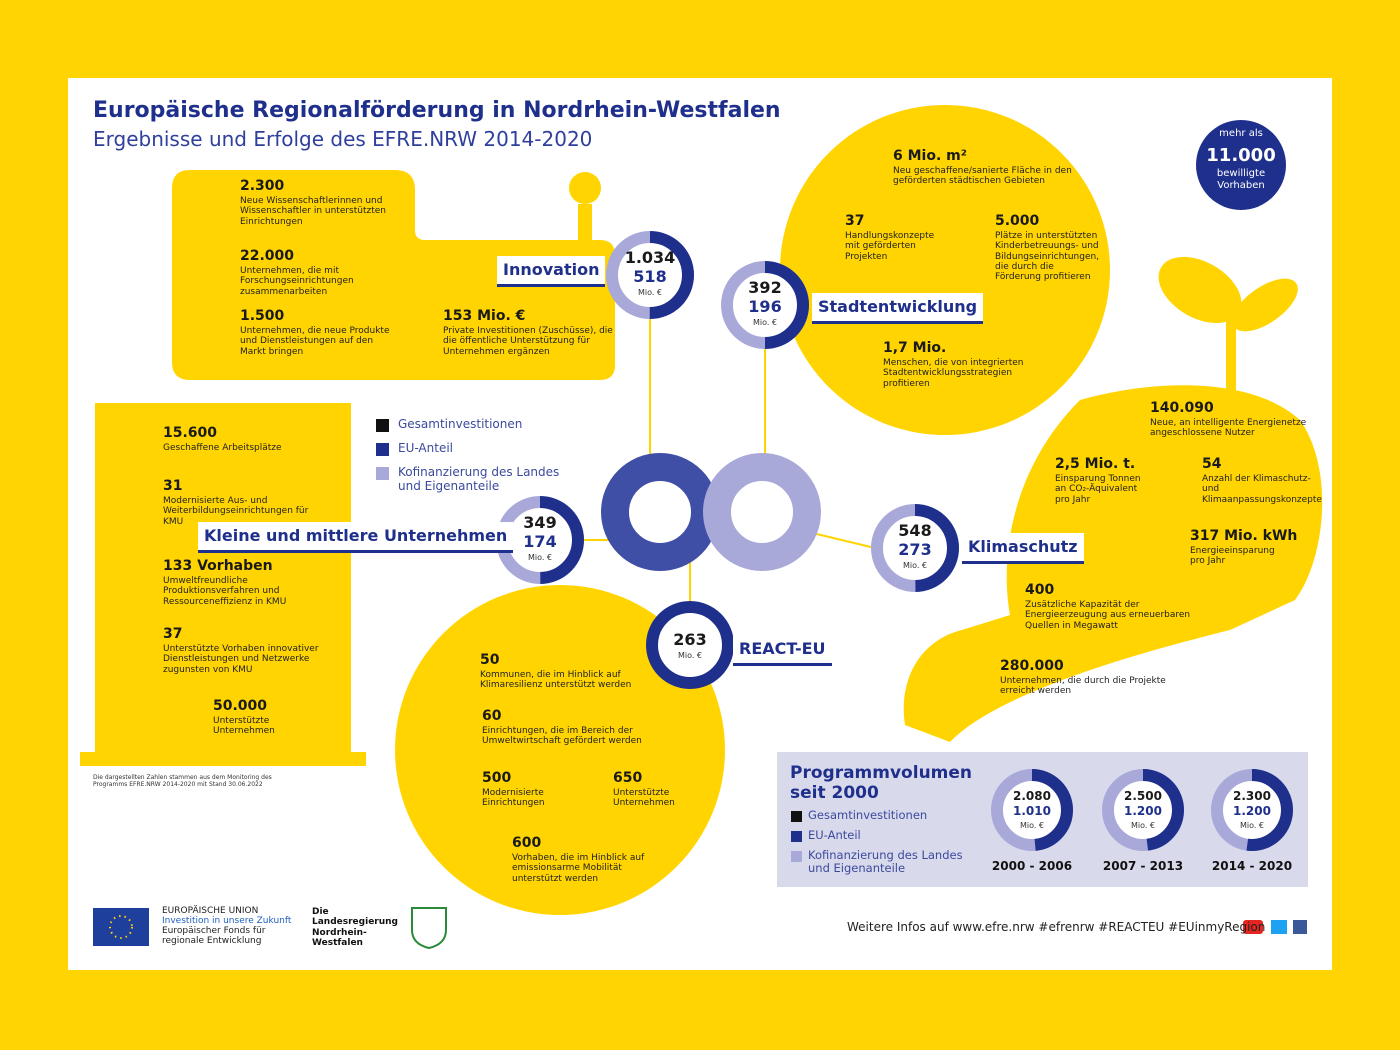 Image resolution: width=1400 pixels, height=1050 pixels. Describe the element at coordinates (782, 651) in the screenshot. I see `section-label: REACT-EU` at that location.